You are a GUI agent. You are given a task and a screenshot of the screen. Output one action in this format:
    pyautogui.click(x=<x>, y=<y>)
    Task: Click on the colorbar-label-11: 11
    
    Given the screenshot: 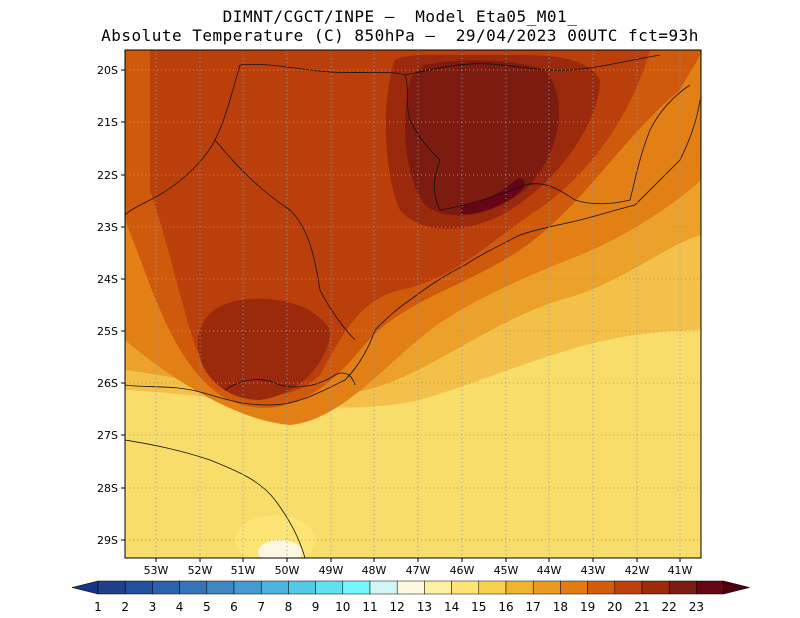 What is the action you would take?
    pyautogui.click(x=369, y=607)
    